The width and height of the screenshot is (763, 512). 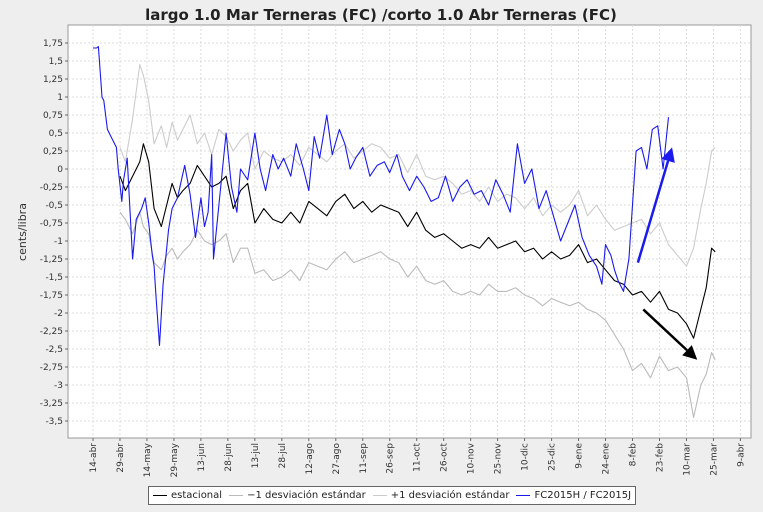 What do you see at coordinates (364, 458) in the screenshot?
I see `x-tick-label: 11-sep` at bounding box center [364, 458].